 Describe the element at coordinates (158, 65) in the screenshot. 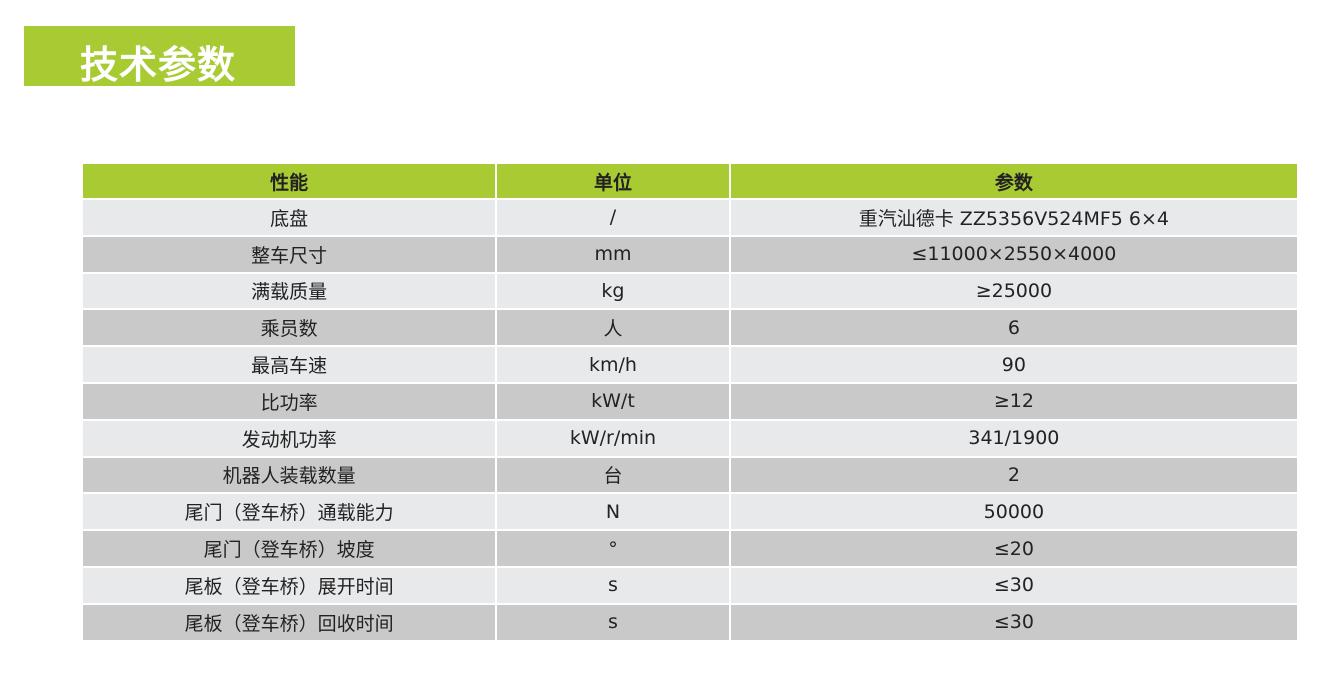

I see `section-title: 技术参数` at that location.